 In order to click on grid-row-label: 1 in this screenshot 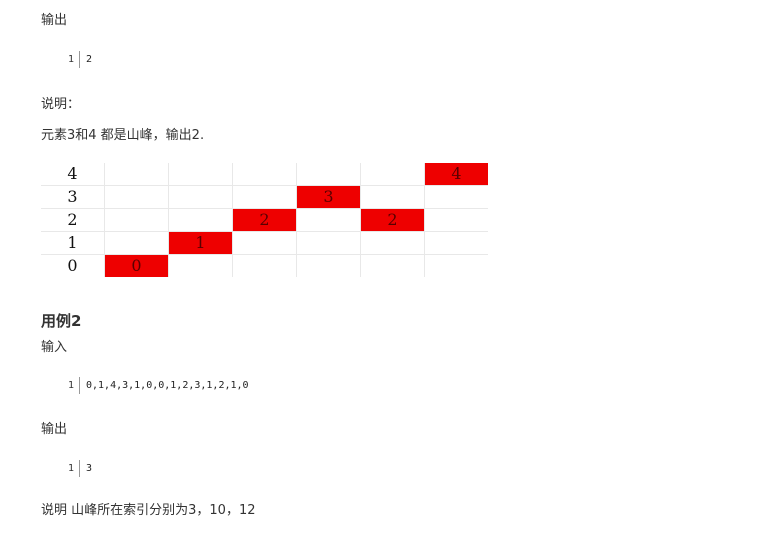, I will do `click(73, 243)`.